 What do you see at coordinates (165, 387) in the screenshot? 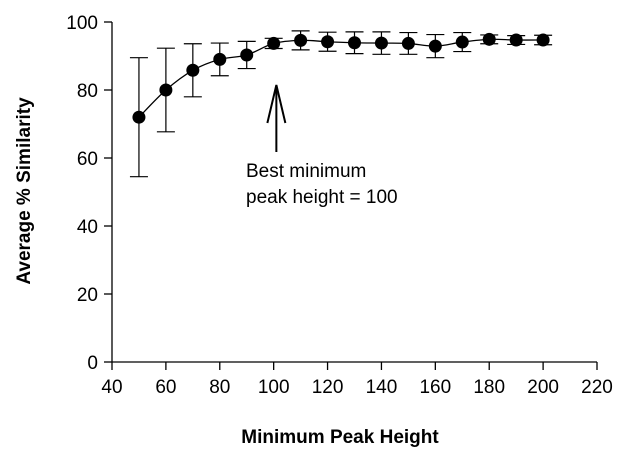
I see `x-tick-label: 60` at bounding box center [165, 387].